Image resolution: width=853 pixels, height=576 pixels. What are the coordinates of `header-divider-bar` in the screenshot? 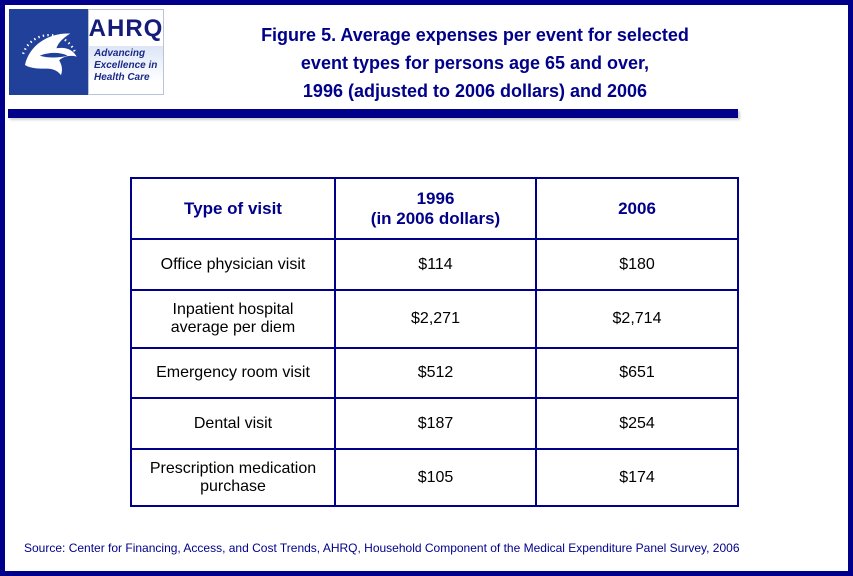 It's located at (373, 113).